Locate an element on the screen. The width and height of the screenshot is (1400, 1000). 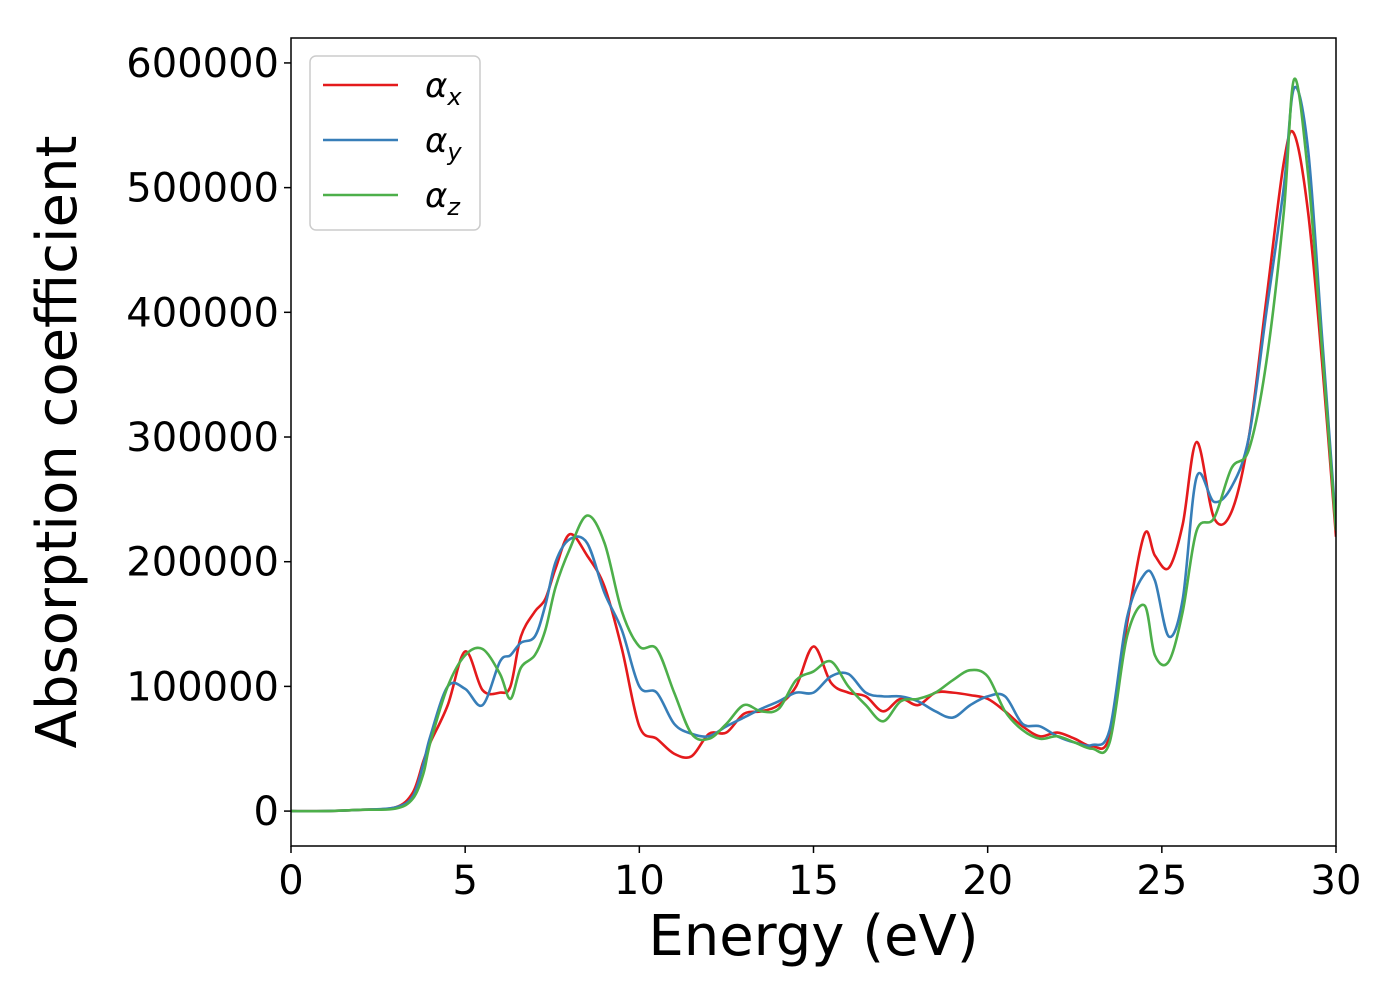
legend-label-alpha-x: αx is located at coordinates (443, 88).